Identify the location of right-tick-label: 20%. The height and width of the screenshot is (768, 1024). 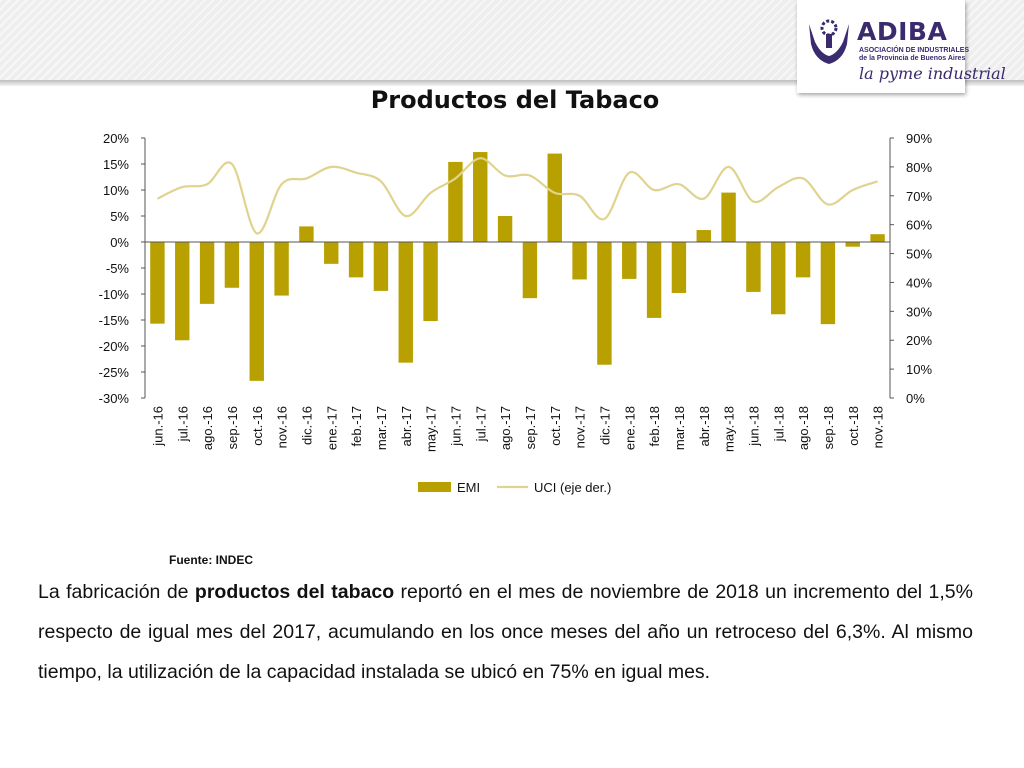
(919, 340).